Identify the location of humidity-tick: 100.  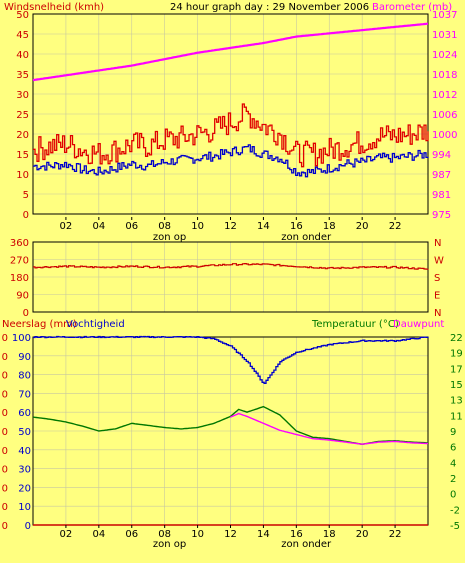
(21, 338).